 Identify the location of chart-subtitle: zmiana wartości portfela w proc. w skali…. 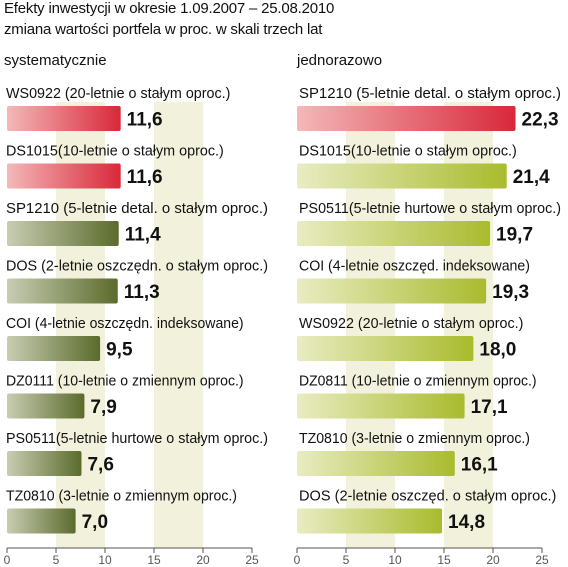
(163, 29).